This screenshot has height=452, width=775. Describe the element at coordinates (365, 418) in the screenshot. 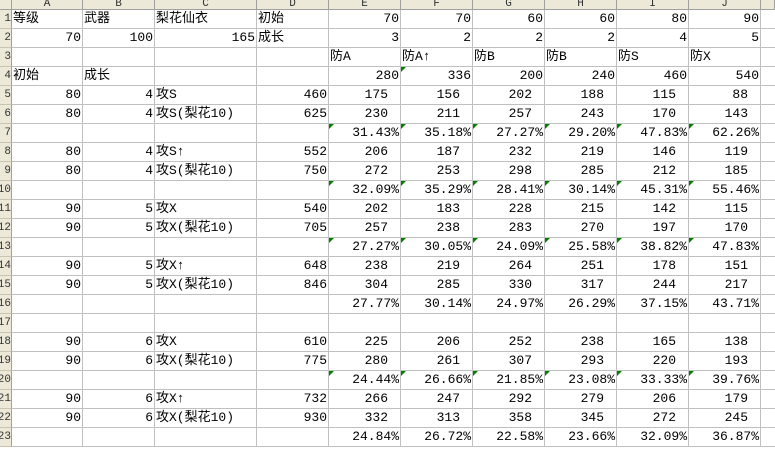

I see `cell-E22: 332` at that location.